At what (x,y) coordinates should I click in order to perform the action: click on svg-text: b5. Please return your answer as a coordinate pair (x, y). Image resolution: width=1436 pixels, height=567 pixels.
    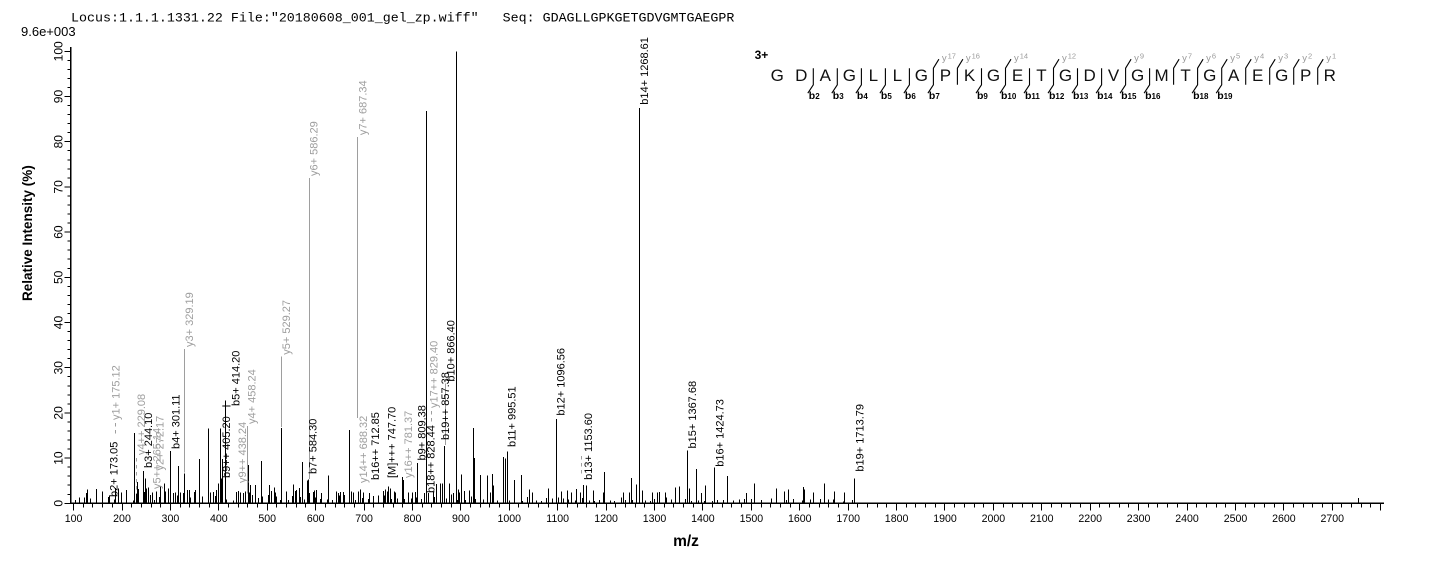
    Looking at the image, I should click on (886, 96).